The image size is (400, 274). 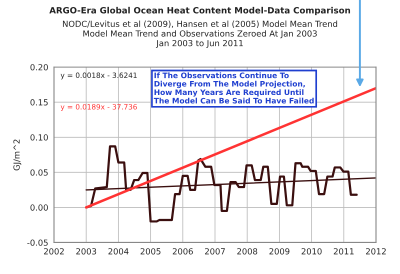 What do you see at coordinates (39, 102) in the screenshot?
I see `y-tick-label: 0.15` at bounding box center [39, 102].